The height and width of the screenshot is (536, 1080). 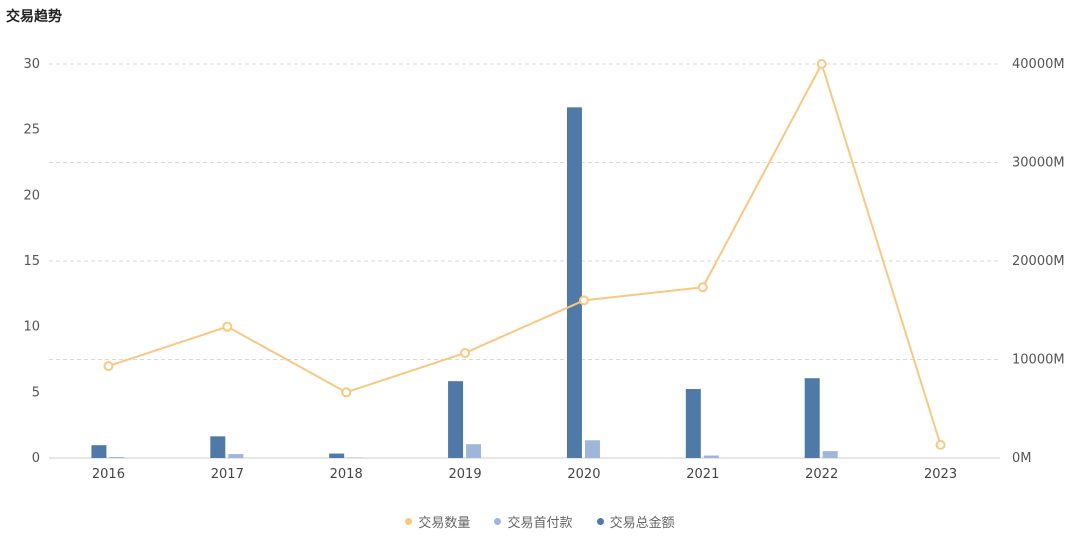 I want to click on legend-label: 交易首付款, so click(x=539, y=521).